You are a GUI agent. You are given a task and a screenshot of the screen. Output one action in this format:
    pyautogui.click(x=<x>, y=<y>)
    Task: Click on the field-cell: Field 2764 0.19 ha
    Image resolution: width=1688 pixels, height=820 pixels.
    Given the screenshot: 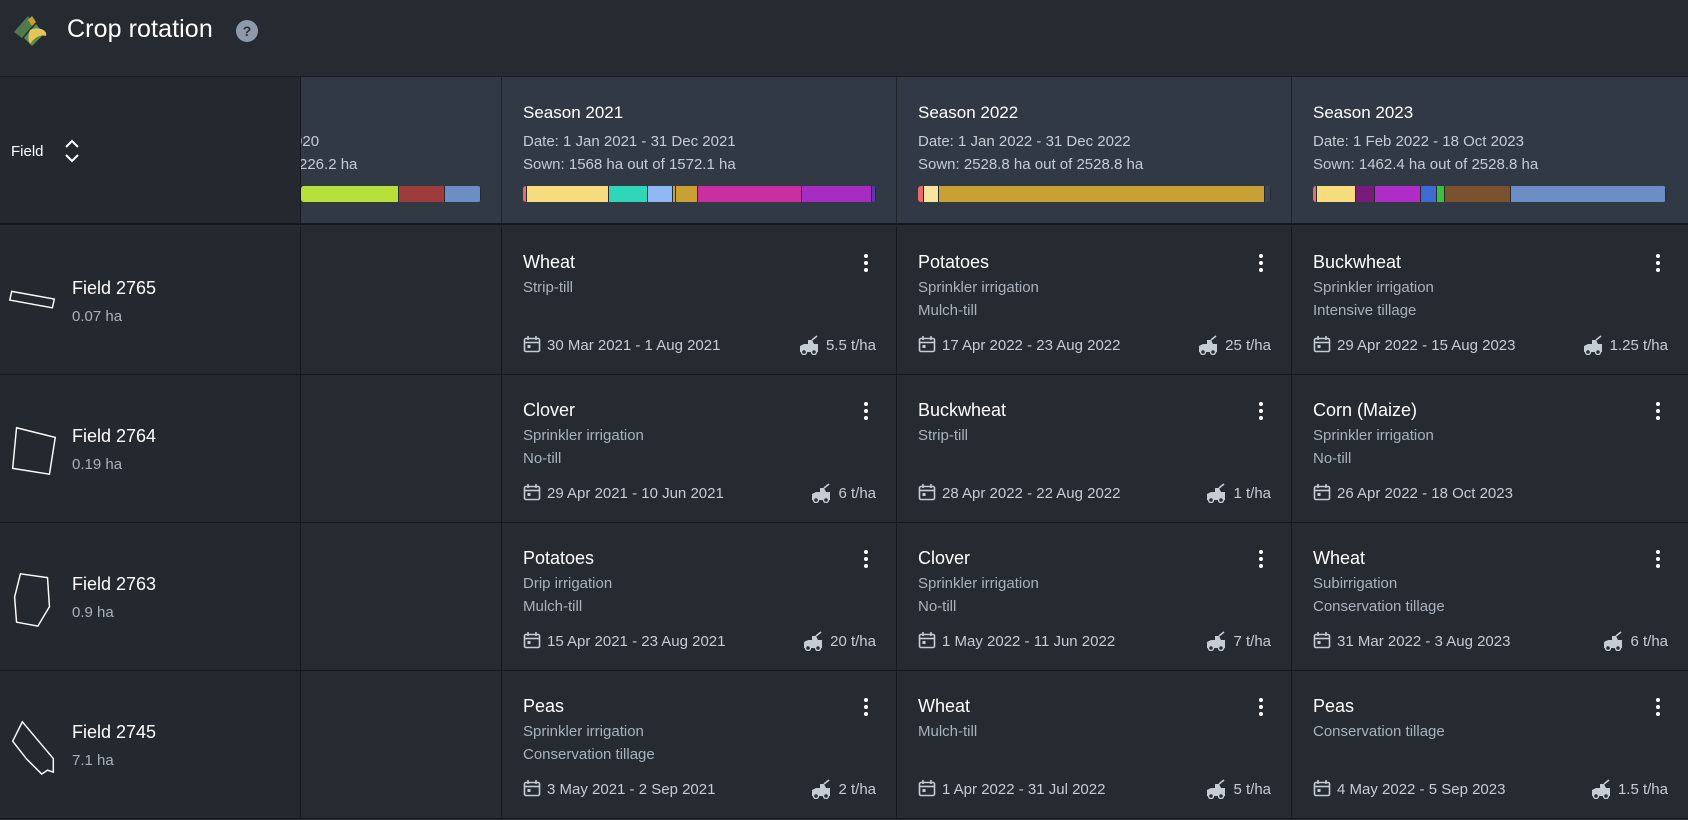 What is the action you would take?
    pyautogui.click(x=150, y=448)
    